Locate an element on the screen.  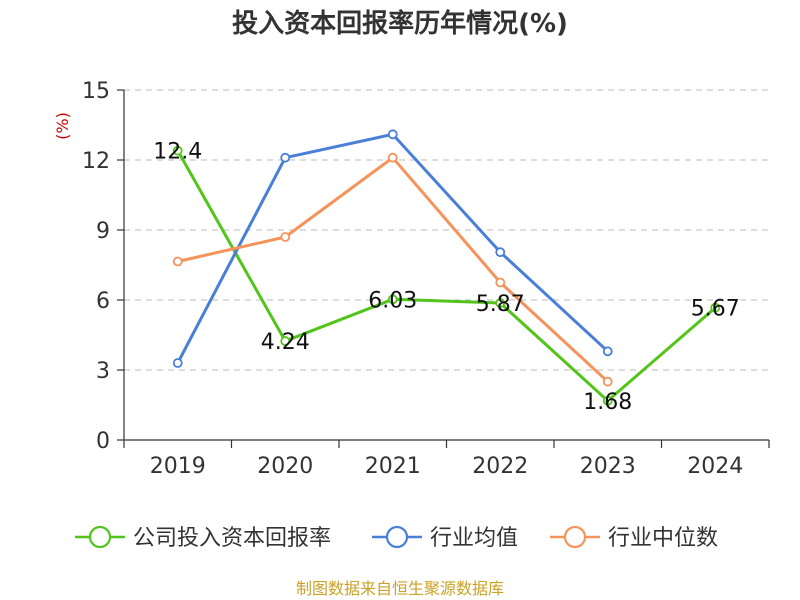
source-note: 制图数据来自恒生聚源数据库 is located at coordinates (400, 588).